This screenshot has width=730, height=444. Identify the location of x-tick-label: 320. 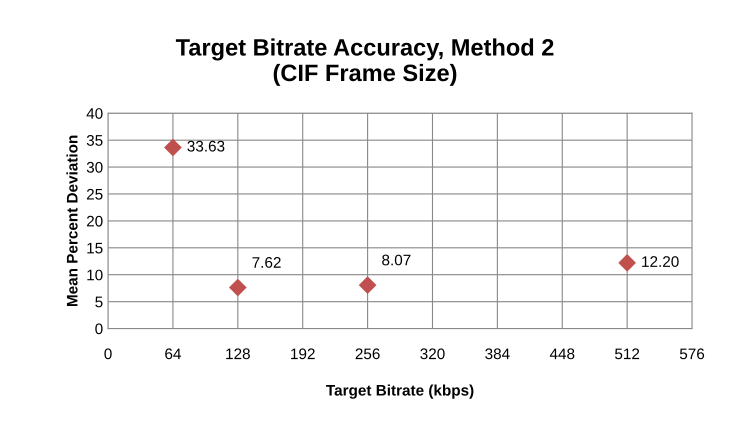
(432, 354).